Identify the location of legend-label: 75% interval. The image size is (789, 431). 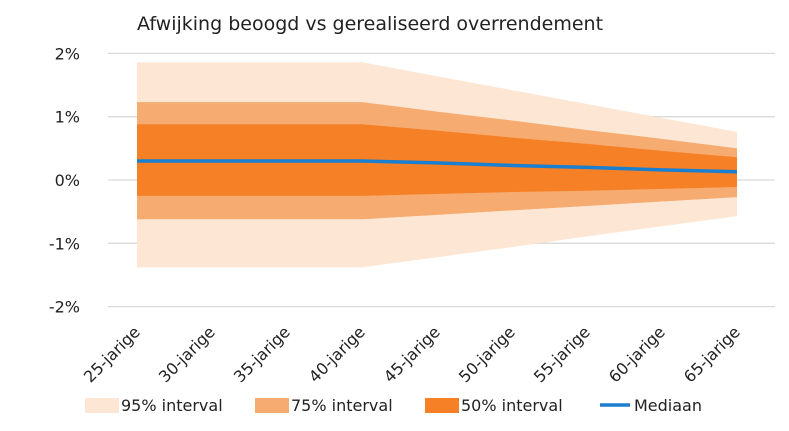
(342, 405).